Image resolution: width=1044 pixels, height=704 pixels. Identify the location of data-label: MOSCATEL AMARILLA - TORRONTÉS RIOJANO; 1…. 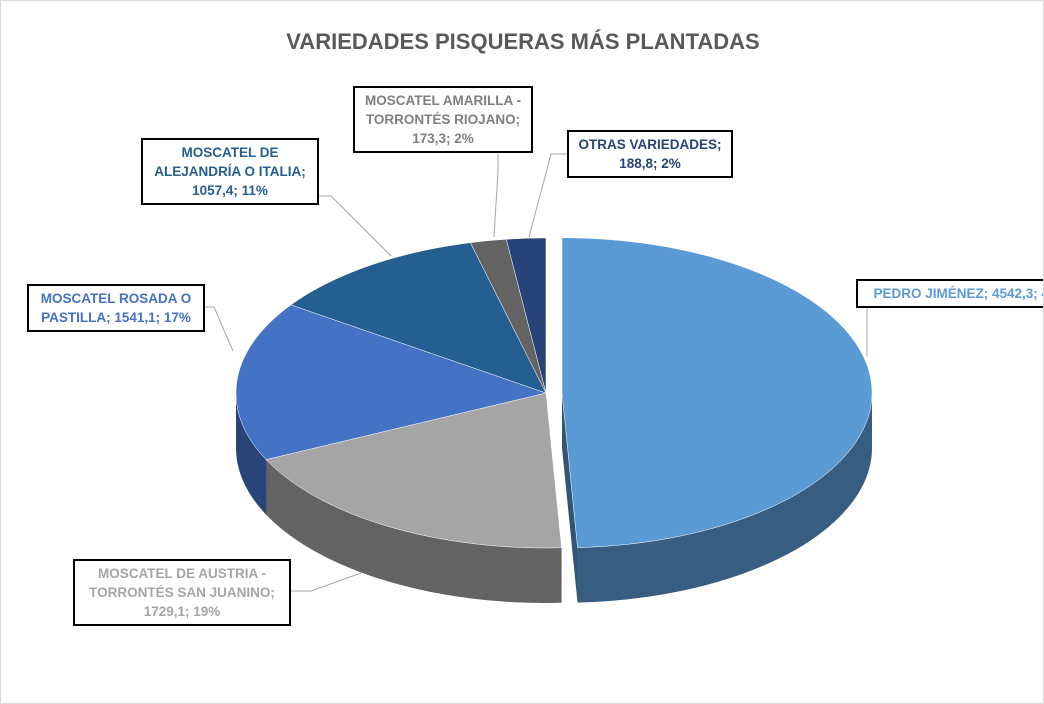
(443, 119).